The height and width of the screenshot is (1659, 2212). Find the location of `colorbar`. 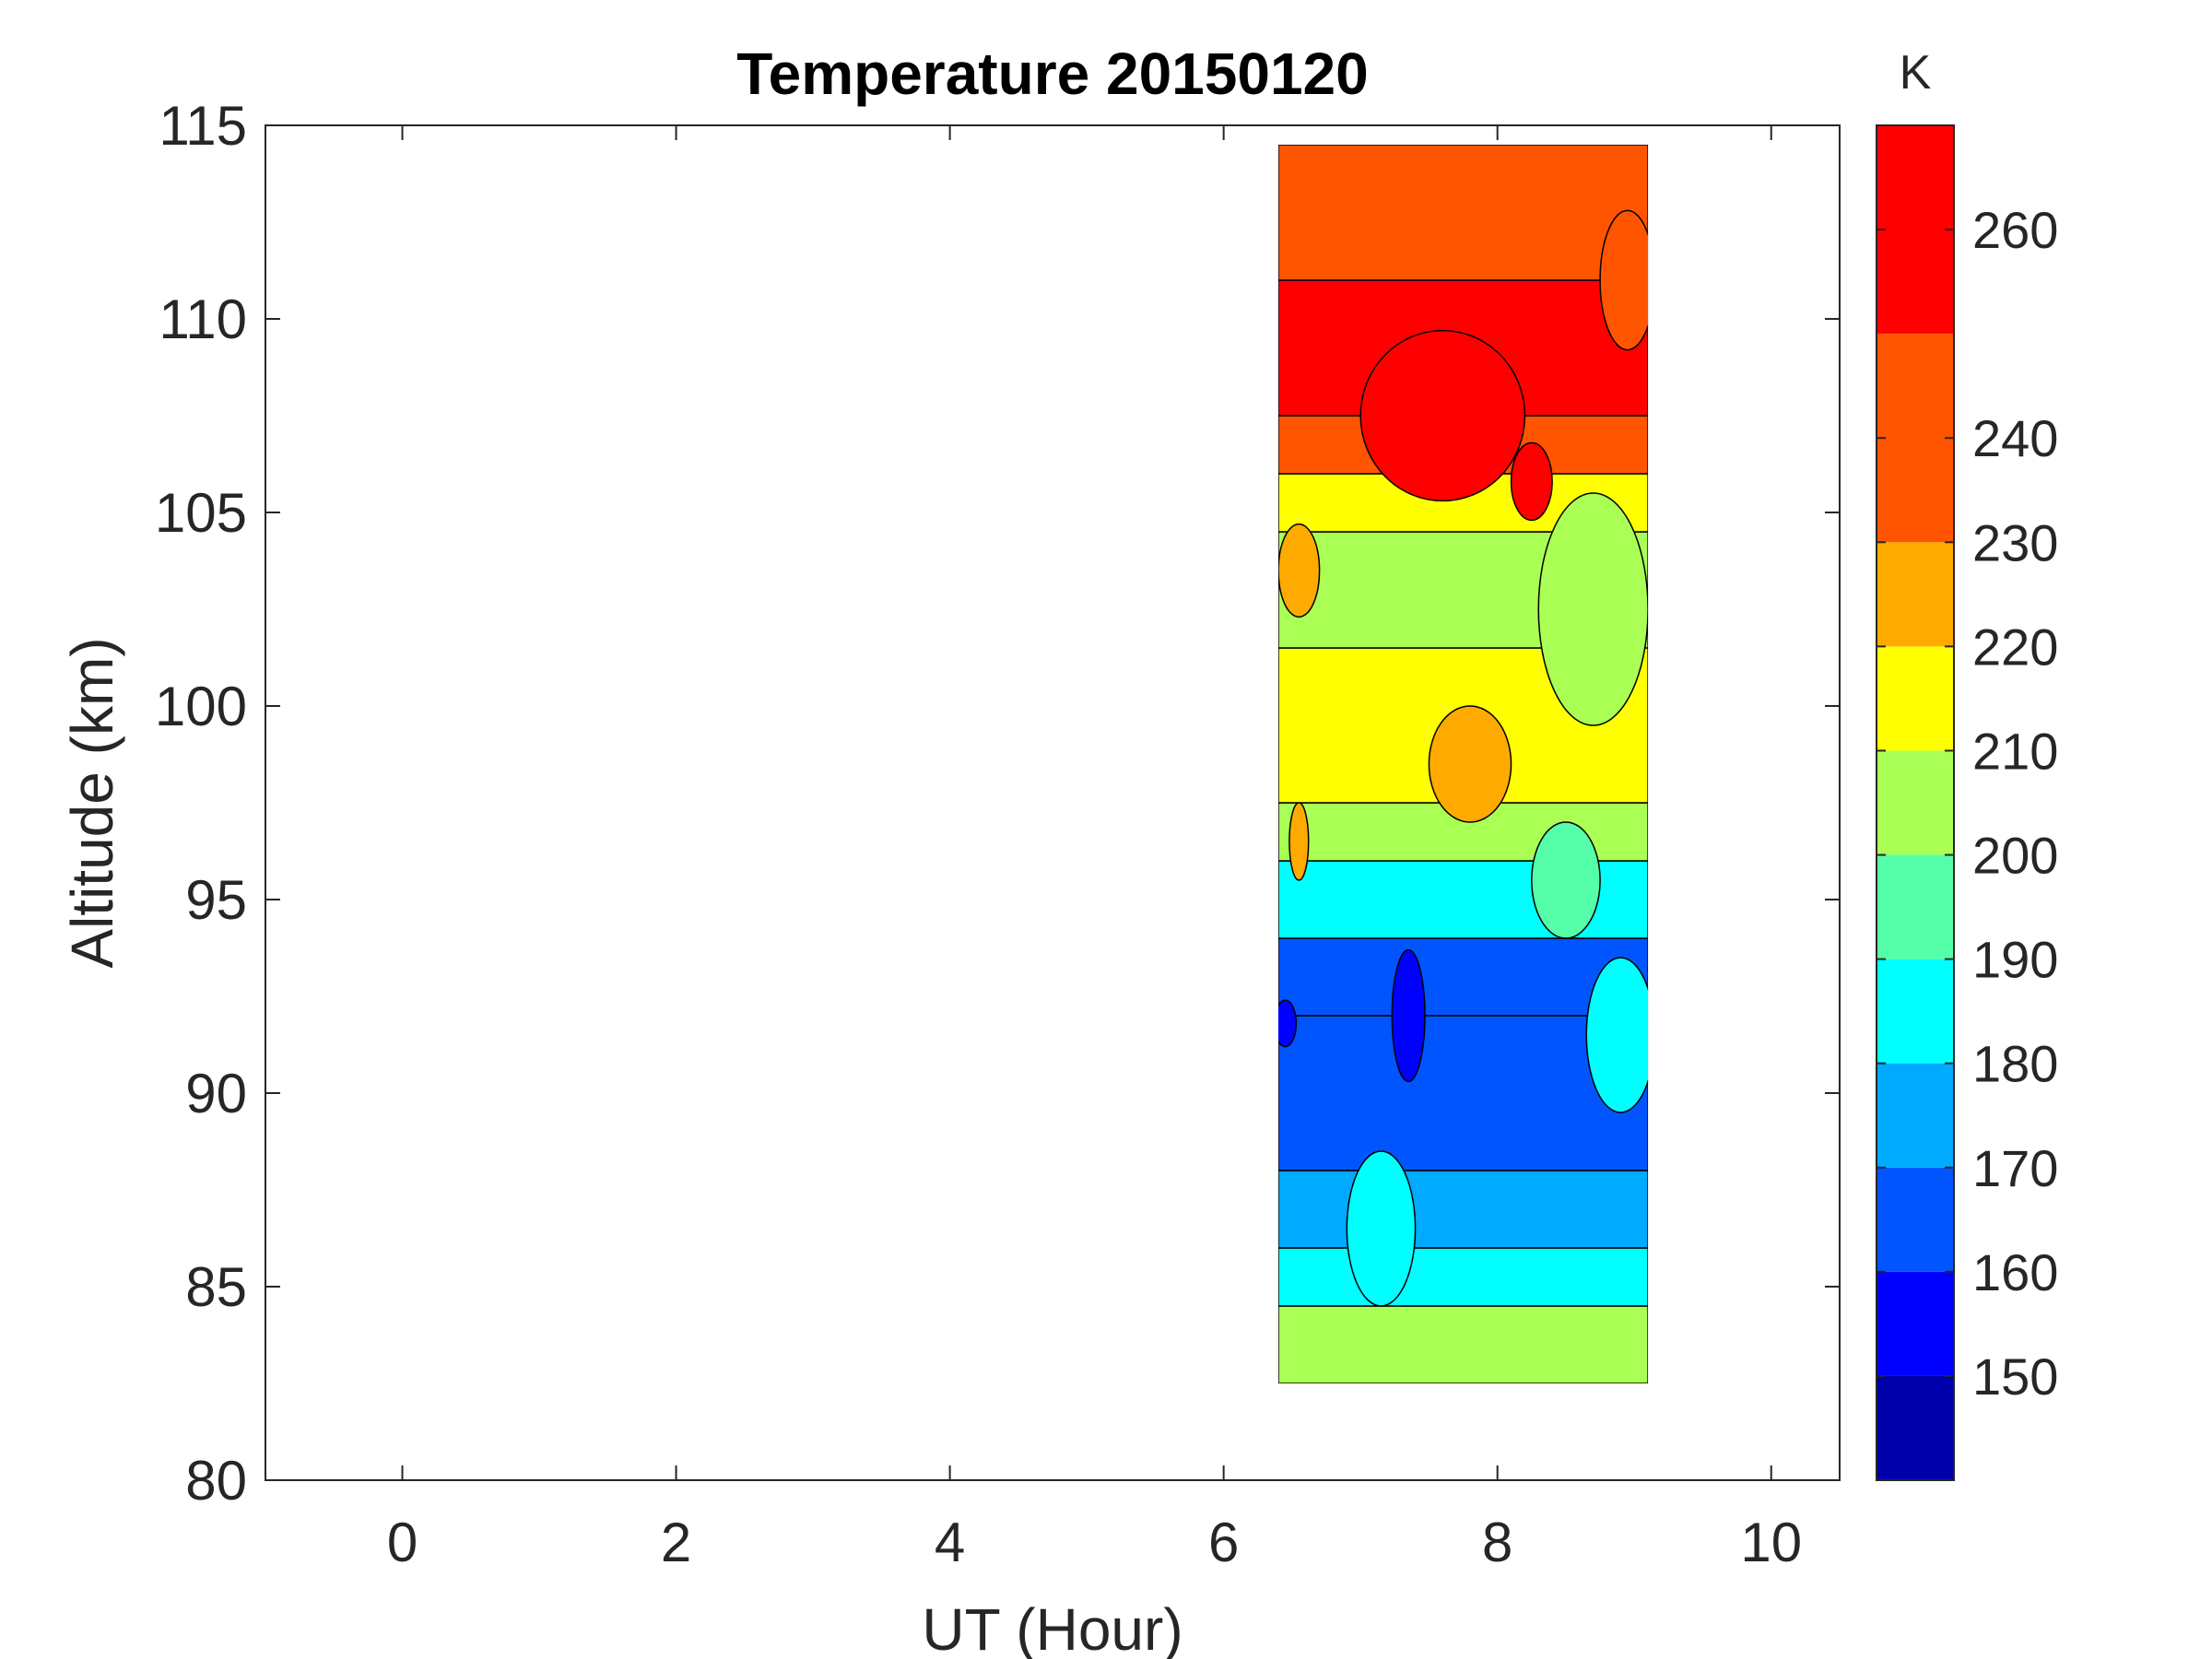

colorbar is located at coordinates (1915, 802).